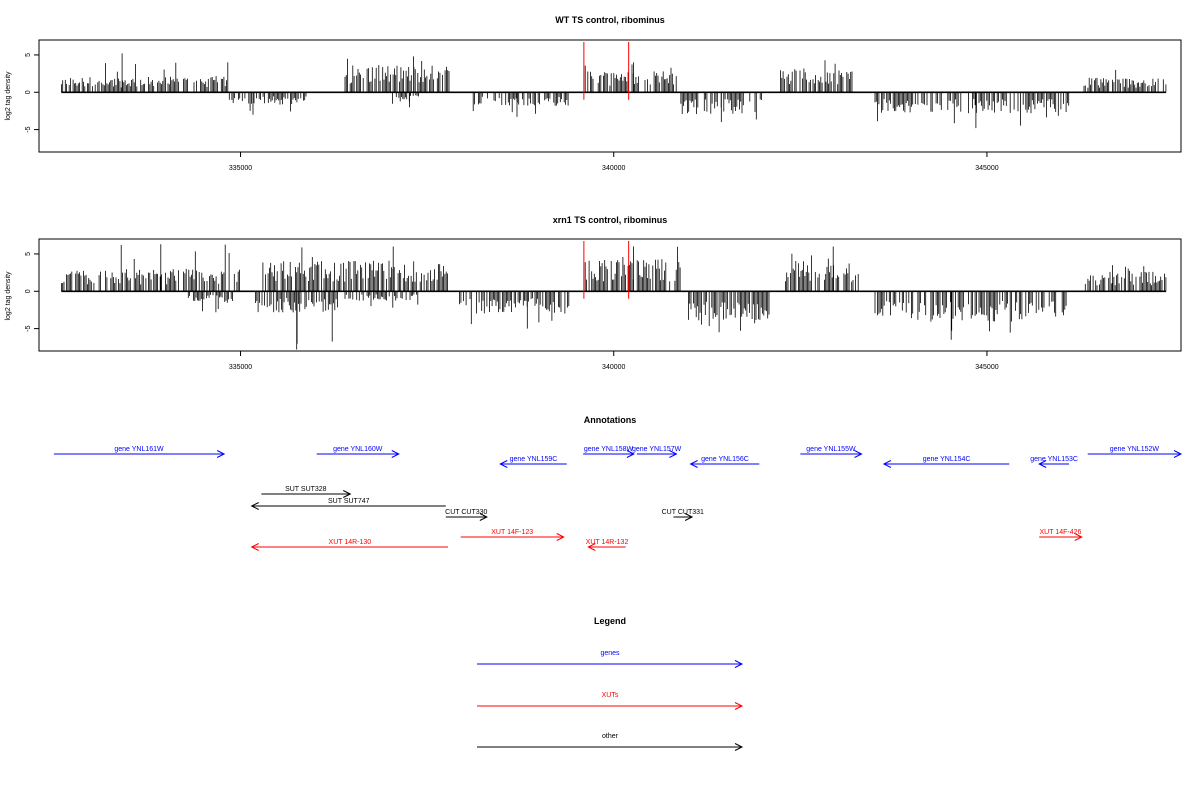  What do you see at coordinates (614, 162) in the screenshot?
I see `wt-x-axis: 335000 340000 345000` at bounding box center [614, 162].